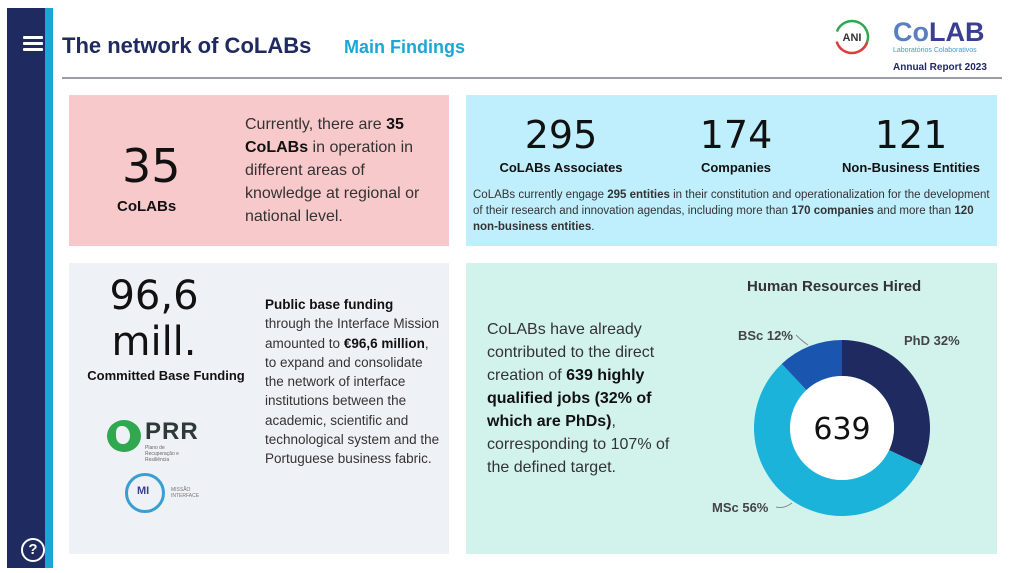 Image resolution: width=1024 pixels, height=573 pixels. What do you see at coordinates (187, 45) in the screenshot?
I see `page-title: The network of CoLABs` at bounding box center [187, 45].